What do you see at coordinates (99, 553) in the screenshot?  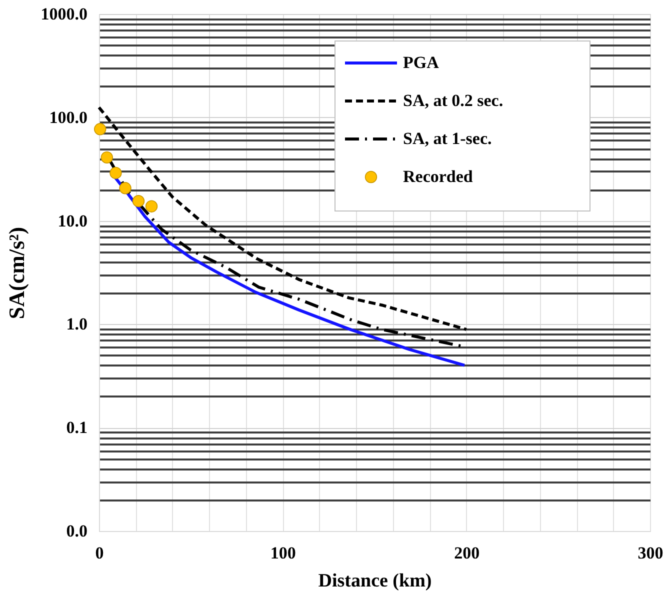 I see `x-tick-label: 0` at bounding box center [99, 553].